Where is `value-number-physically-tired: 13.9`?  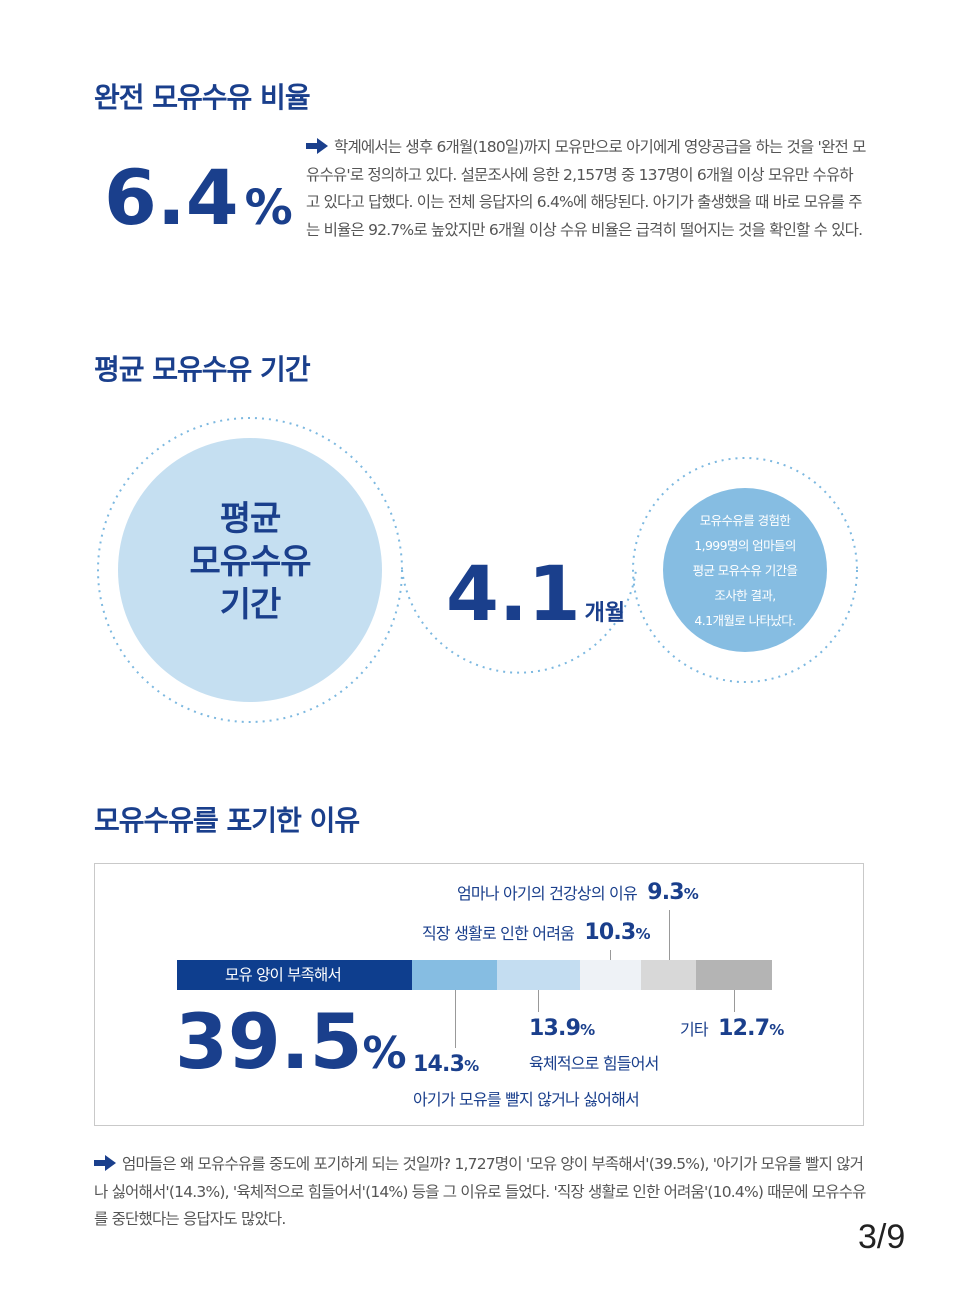
value-number-physically-tired: 13.9 is located at coordinates (555, 1028).